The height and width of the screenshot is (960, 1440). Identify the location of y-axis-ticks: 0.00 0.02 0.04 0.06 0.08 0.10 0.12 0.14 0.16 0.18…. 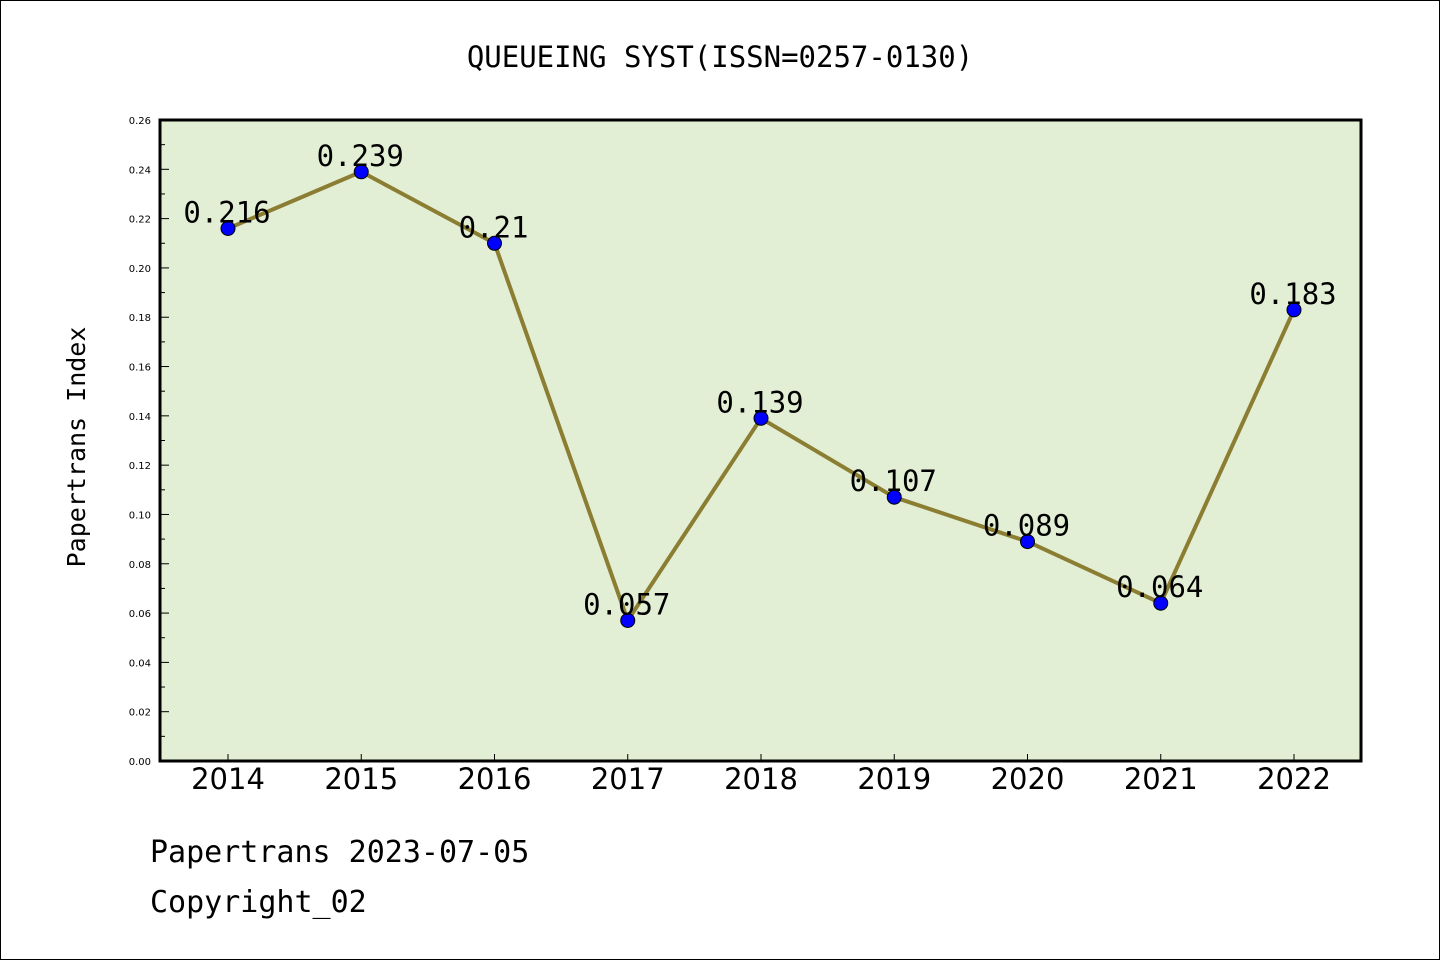
(149, 442).